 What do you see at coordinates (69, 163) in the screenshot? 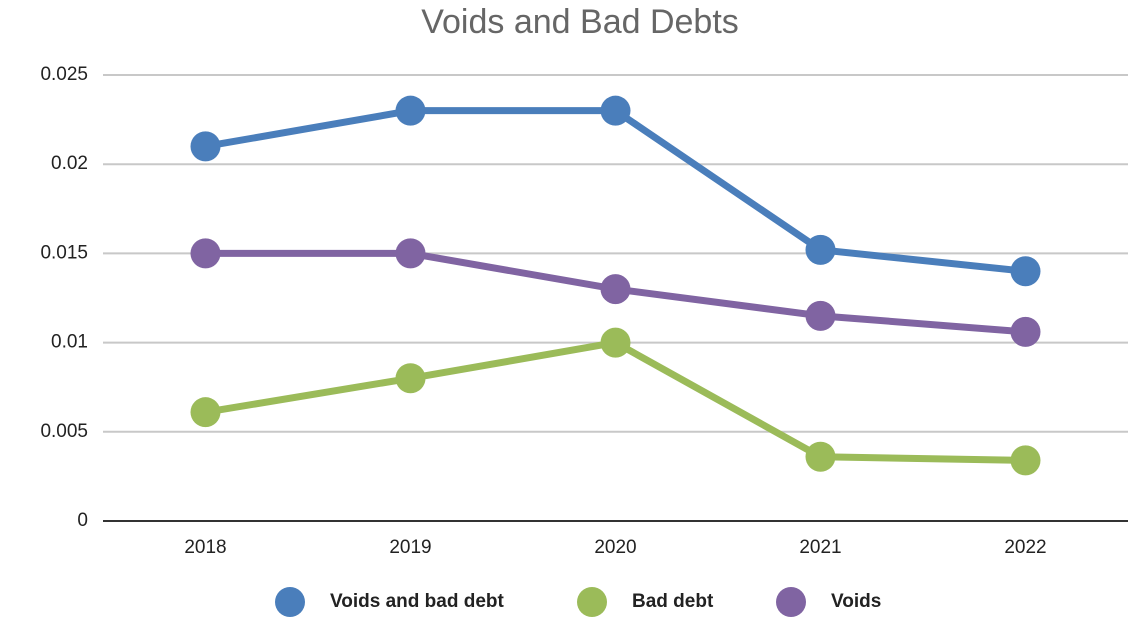
I see `y-tick-label: 0.02` at bounding box center [69, 163].